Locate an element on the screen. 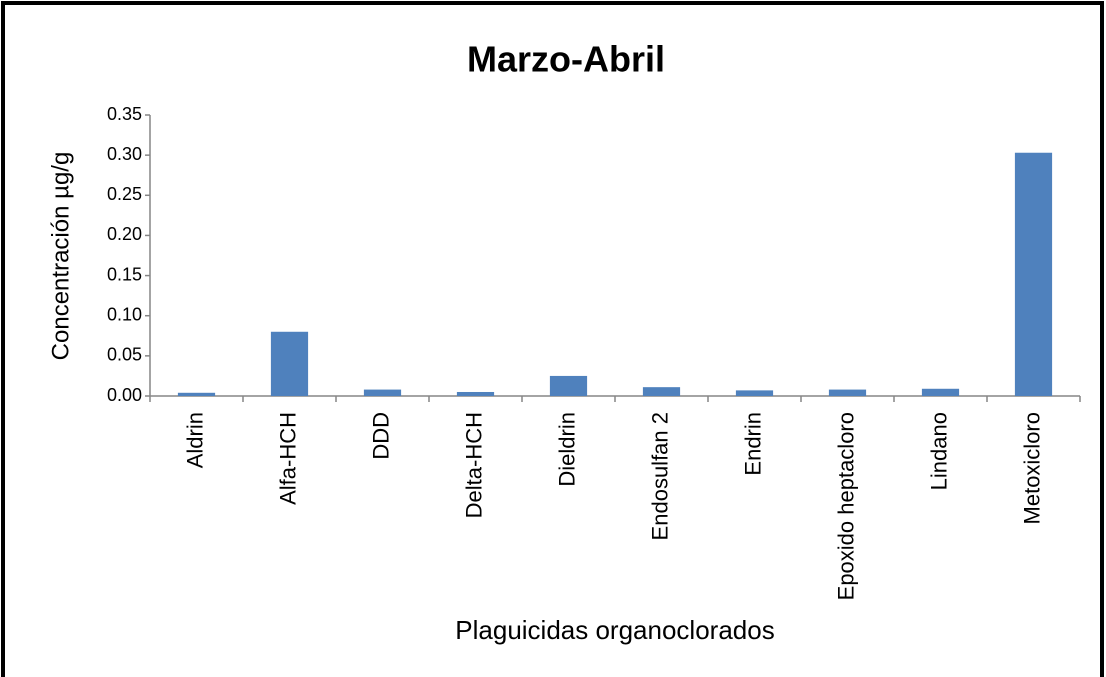 The width and height of the screenshot is (1106, 677). chart-title: Marzo-Abril is located at coordinates (566, 59).